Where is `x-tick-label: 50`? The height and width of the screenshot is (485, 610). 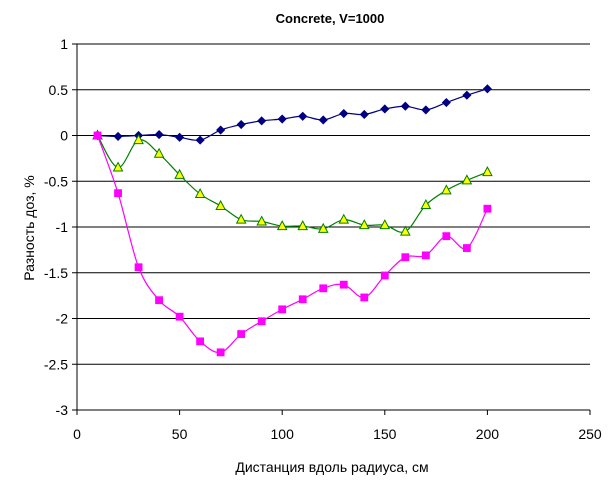
x-tick-label: 50 is located at coordinates (180, 434).